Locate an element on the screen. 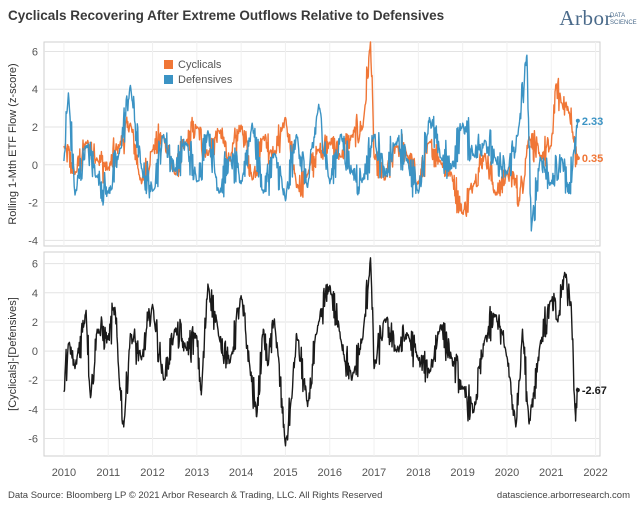  x-tick-label: 2013 is located at coordinates (197, 473).